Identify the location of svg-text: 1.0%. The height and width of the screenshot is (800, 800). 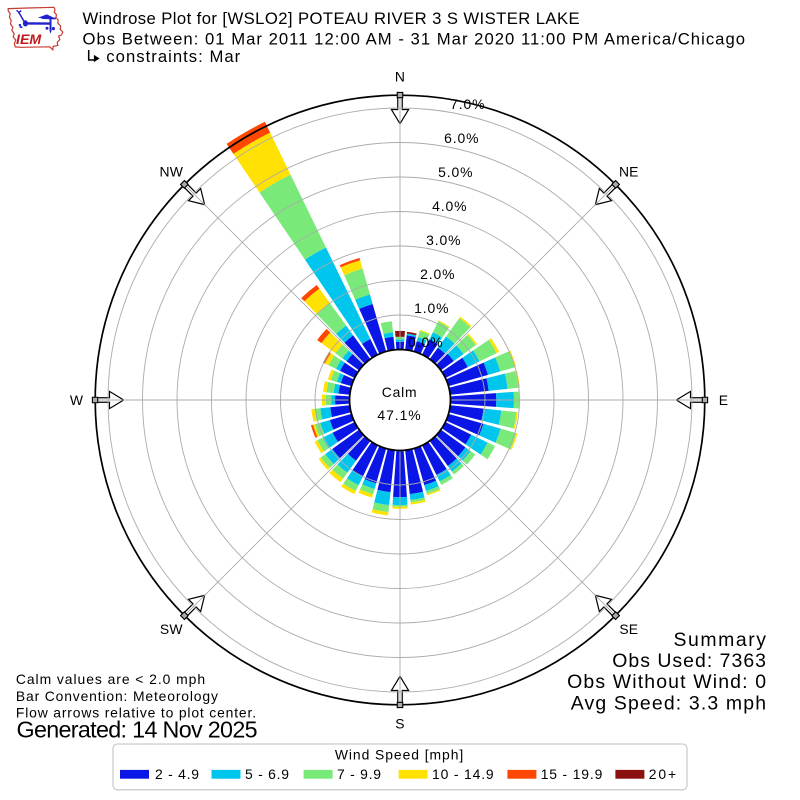
(431, 308).